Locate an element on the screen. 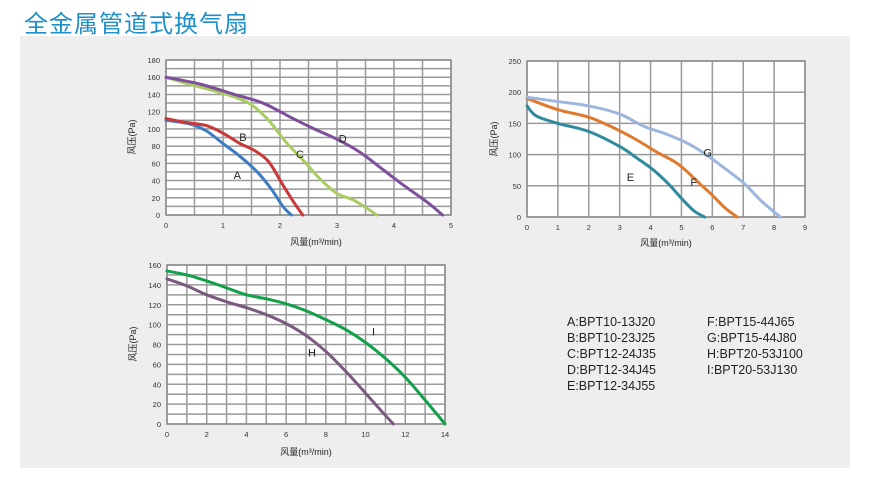  legend-item: F:BPT15-44J65 is located at coordinates (751, 322).